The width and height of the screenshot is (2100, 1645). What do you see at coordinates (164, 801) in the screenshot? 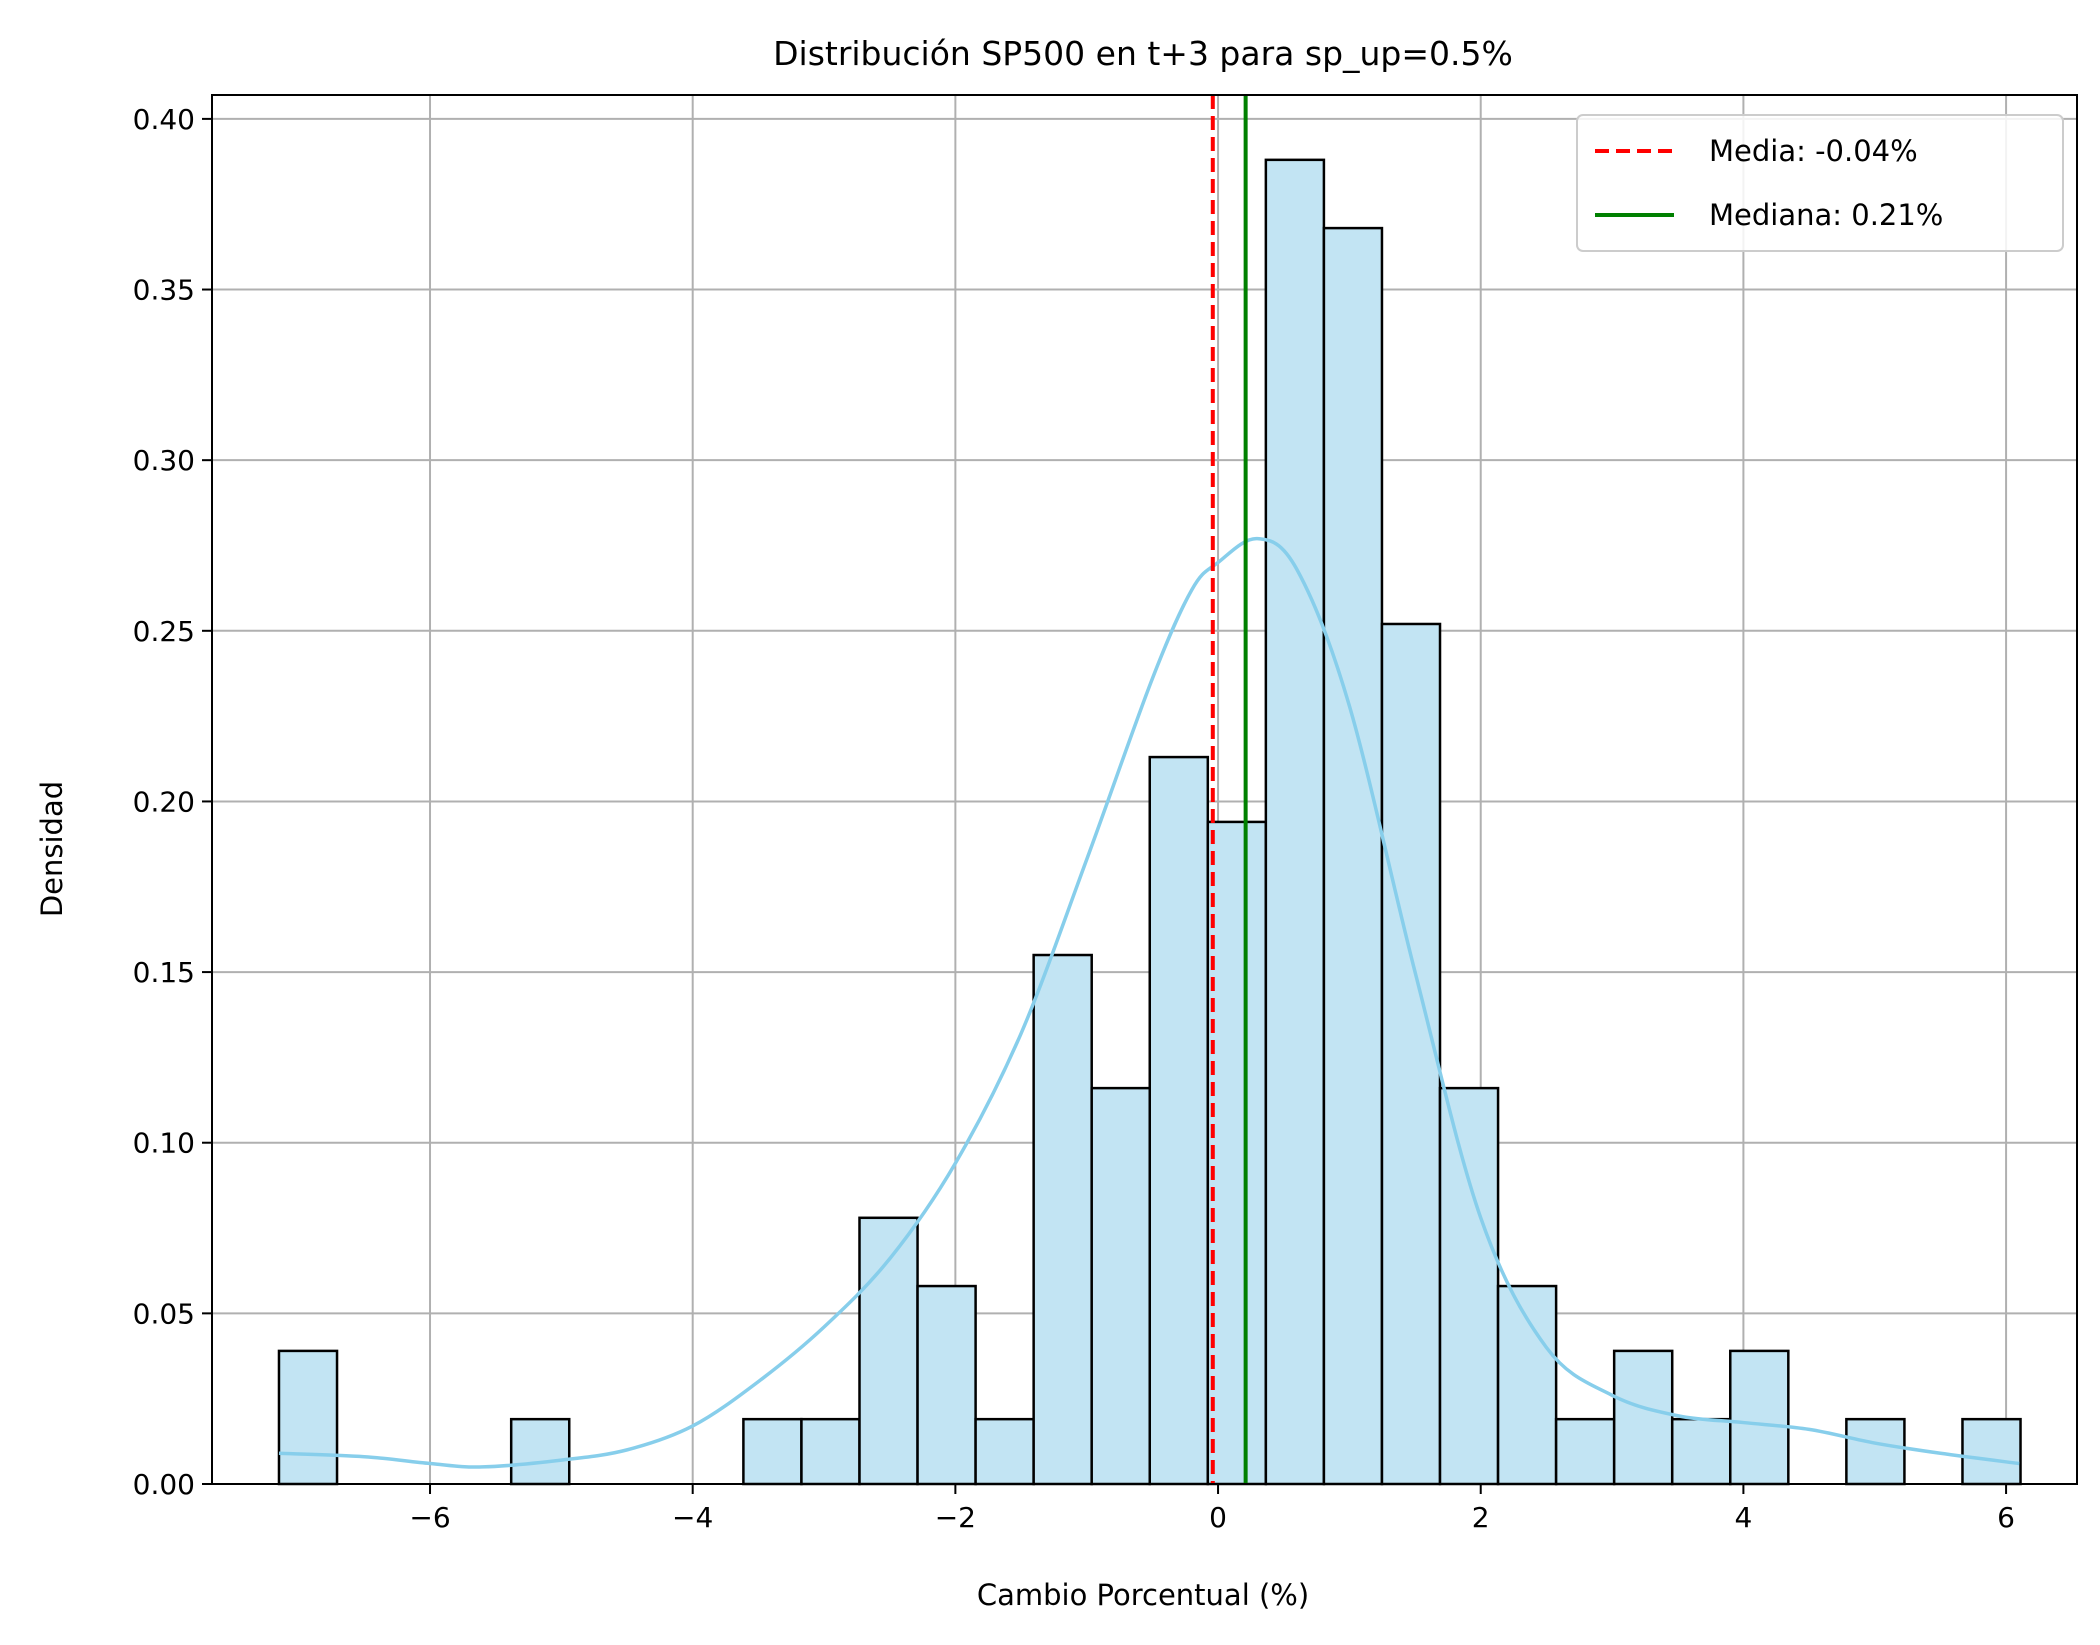
I see `y-tick-label: 0.20` at bounding box center [164, 801].